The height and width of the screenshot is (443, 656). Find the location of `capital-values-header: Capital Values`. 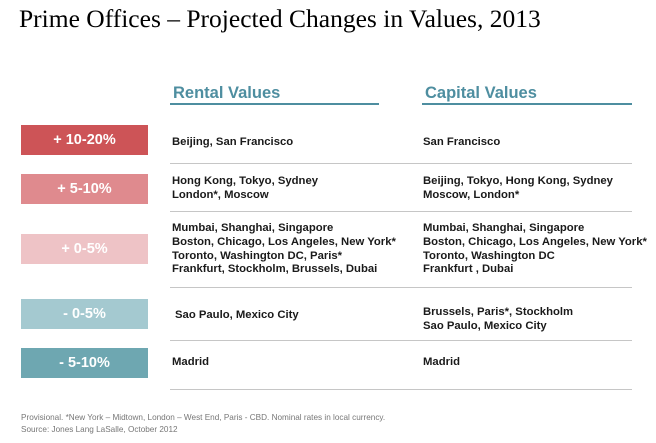

capital-values-header: Capital Values is located at coordinates (481, 93).